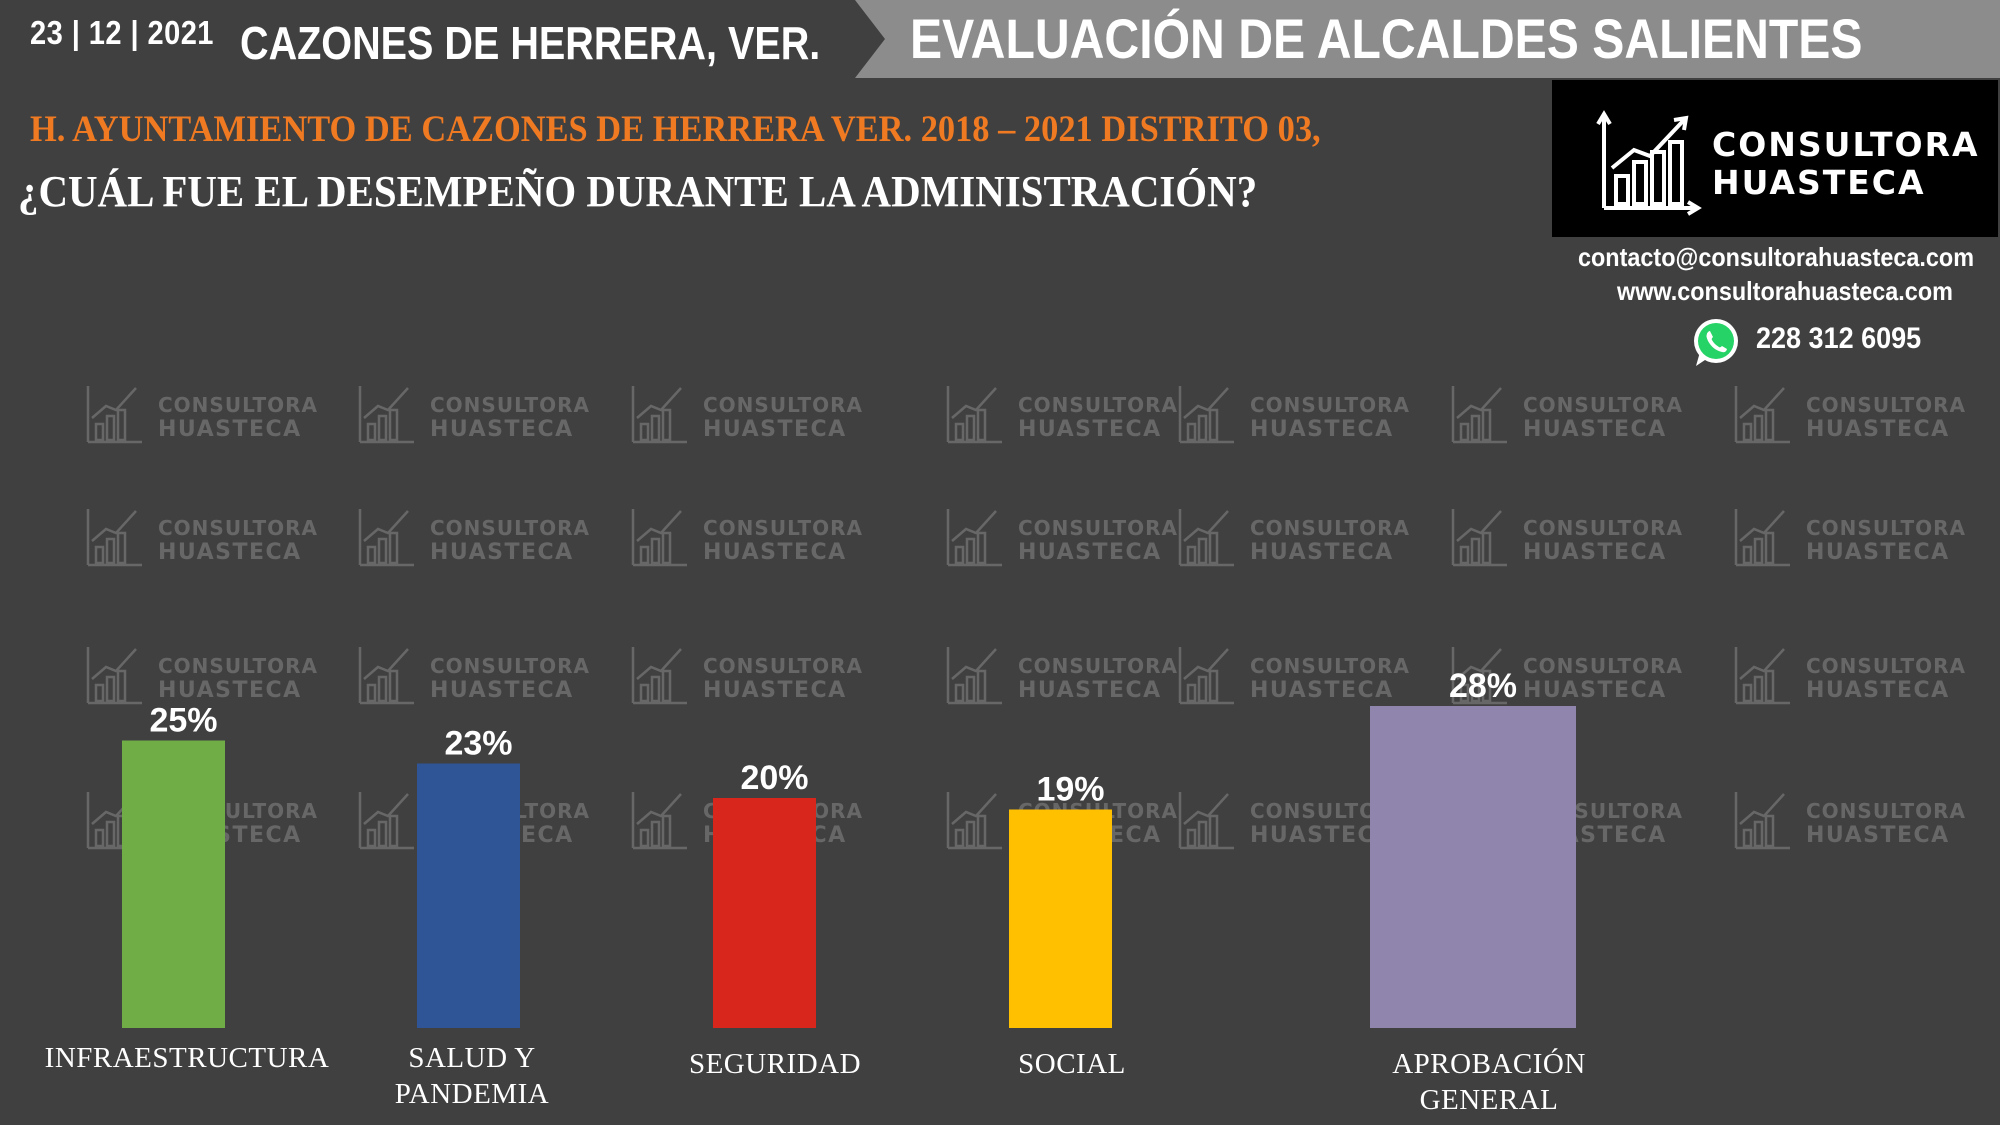 The image size is (2000, 1125). Describe the element at coordinates (1846, 144) in the screenshot. I see `logo-line-1: CONSULTORA` at that location.